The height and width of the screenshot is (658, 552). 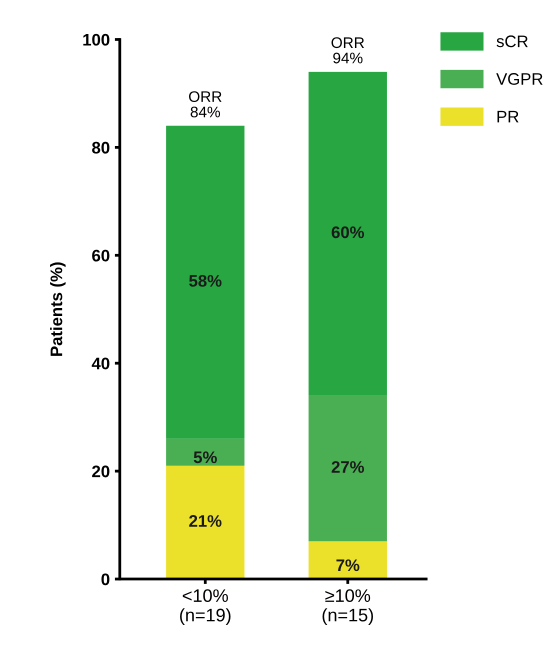 I want to click on data-label: 58%, so click(x=205, y=280).